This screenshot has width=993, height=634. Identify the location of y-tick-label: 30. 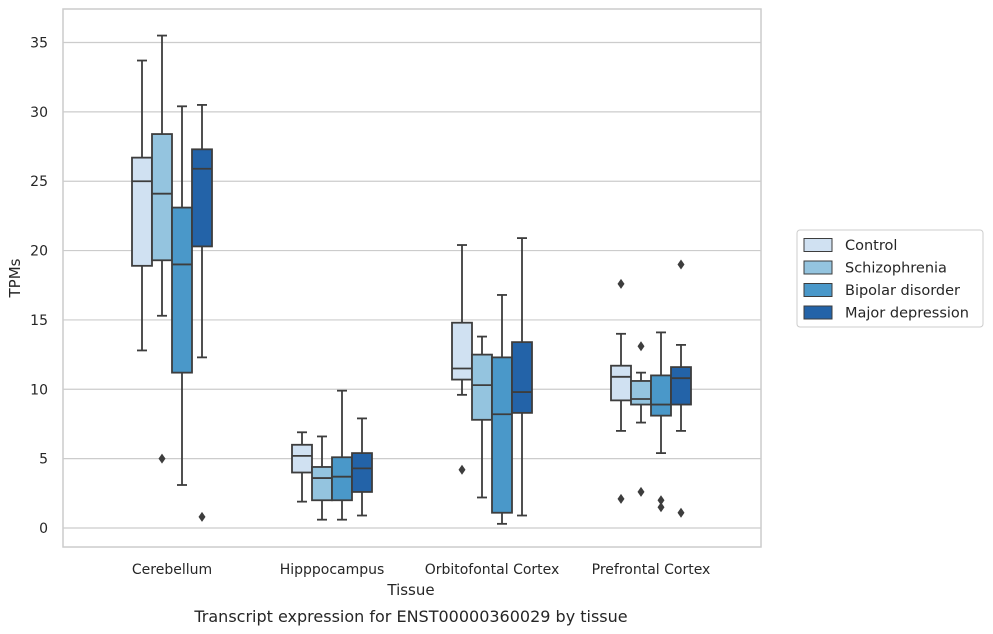
(39, 113).